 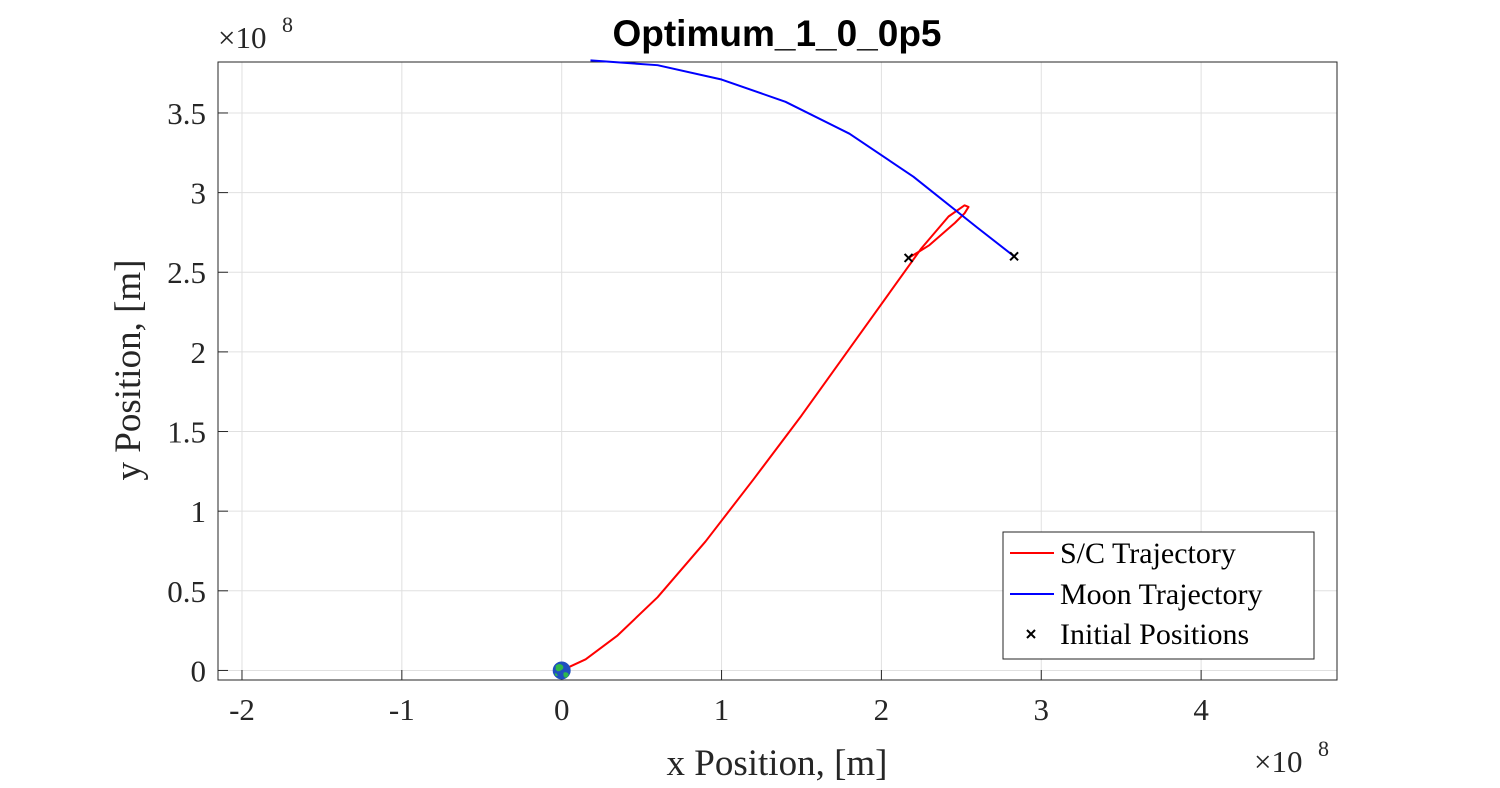 I want to click on x-multiplier-base: ×10, so click(x=1278, y=761).